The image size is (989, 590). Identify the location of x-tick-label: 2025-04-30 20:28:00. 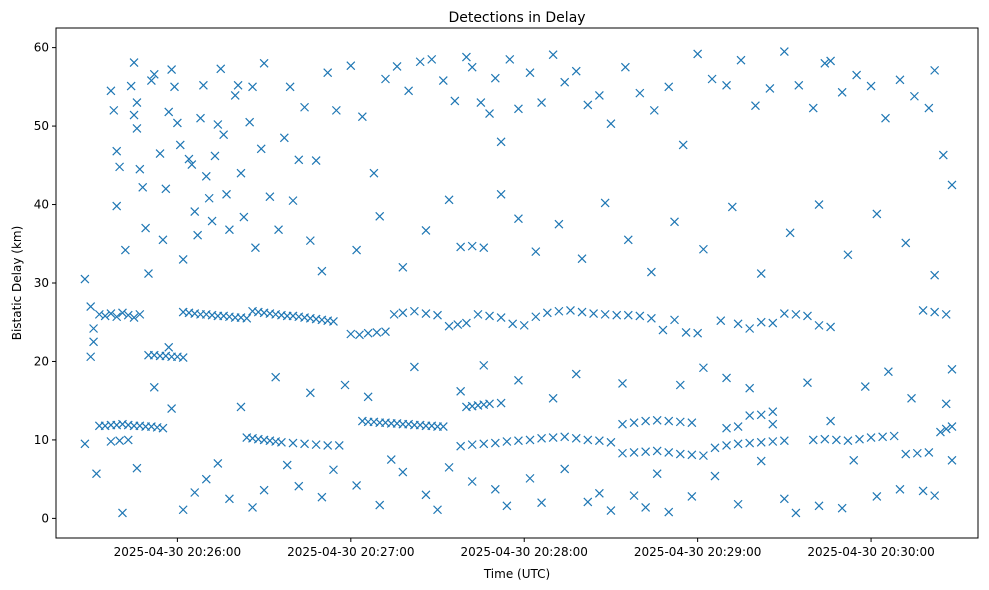
(523, 552).